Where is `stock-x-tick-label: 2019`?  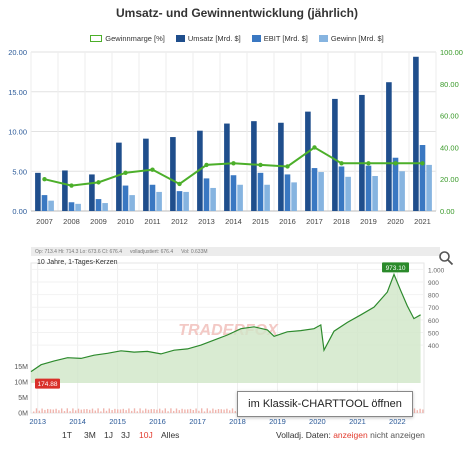
stock-x-tick-label: 2019 is located at coordinates (277, 421).